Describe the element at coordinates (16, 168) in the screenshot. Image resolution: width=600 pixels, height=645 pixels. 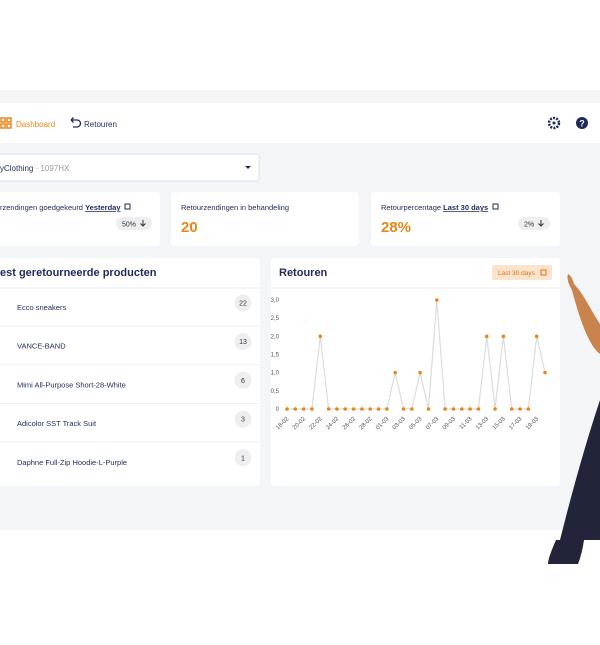
I see `store-name: yClothing` at that location.